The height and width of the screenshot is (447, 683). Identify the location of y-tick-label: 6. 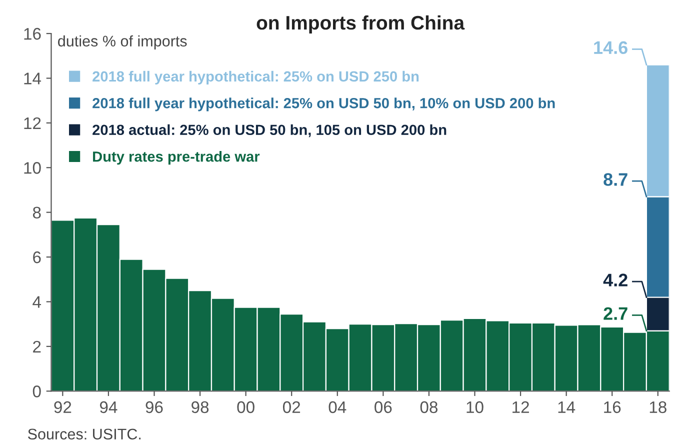
(37, 257).